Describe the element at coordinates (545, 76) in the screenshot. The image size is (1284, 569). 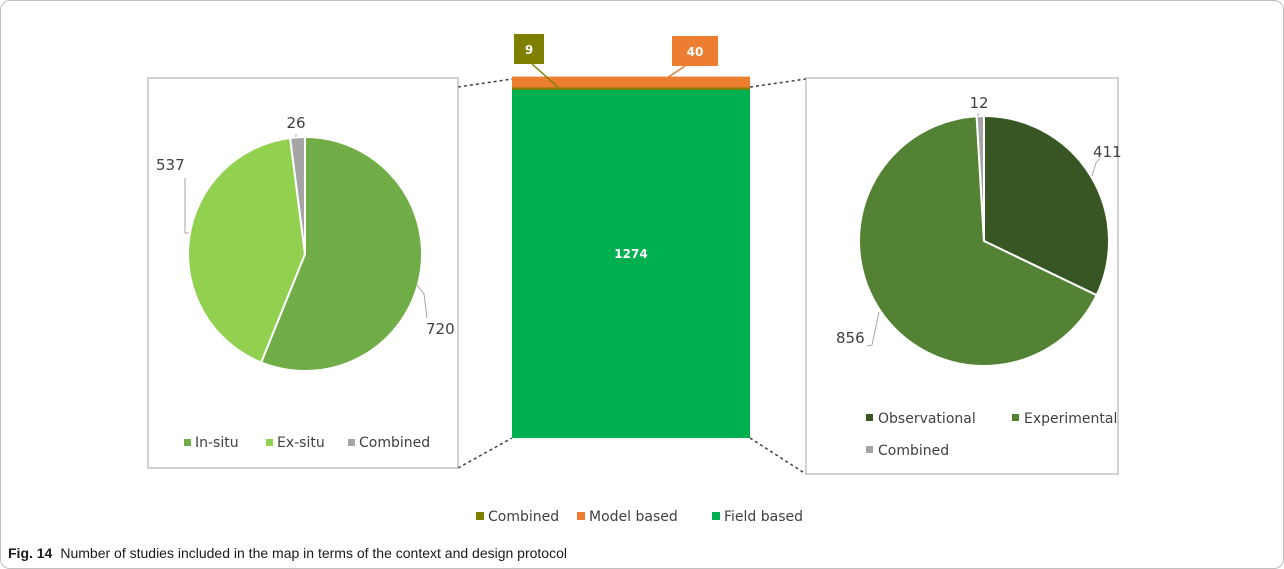
I see `bar-callout-leader-combined` at that location.